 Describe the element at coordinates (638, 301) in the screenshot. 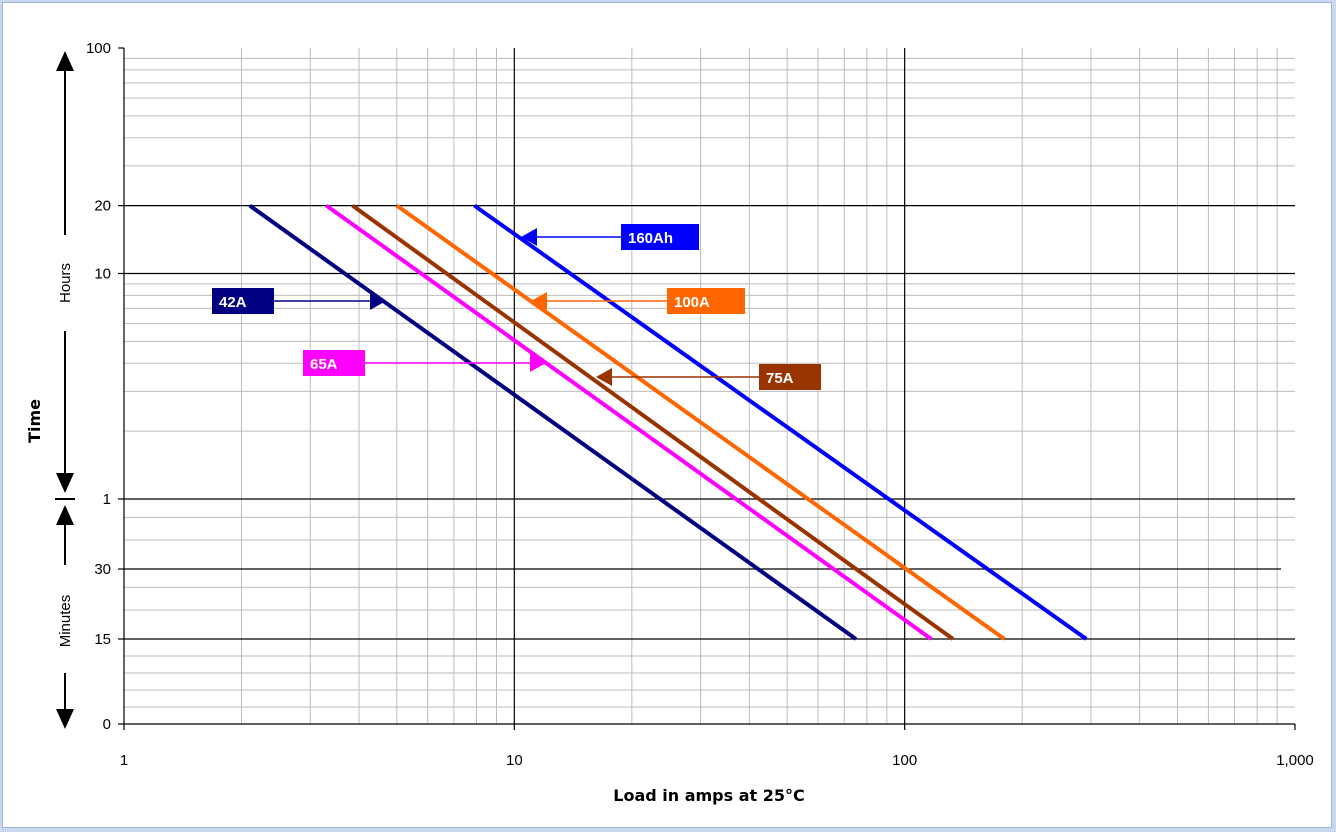

I see `series-tag-100a: 100A` at that location.